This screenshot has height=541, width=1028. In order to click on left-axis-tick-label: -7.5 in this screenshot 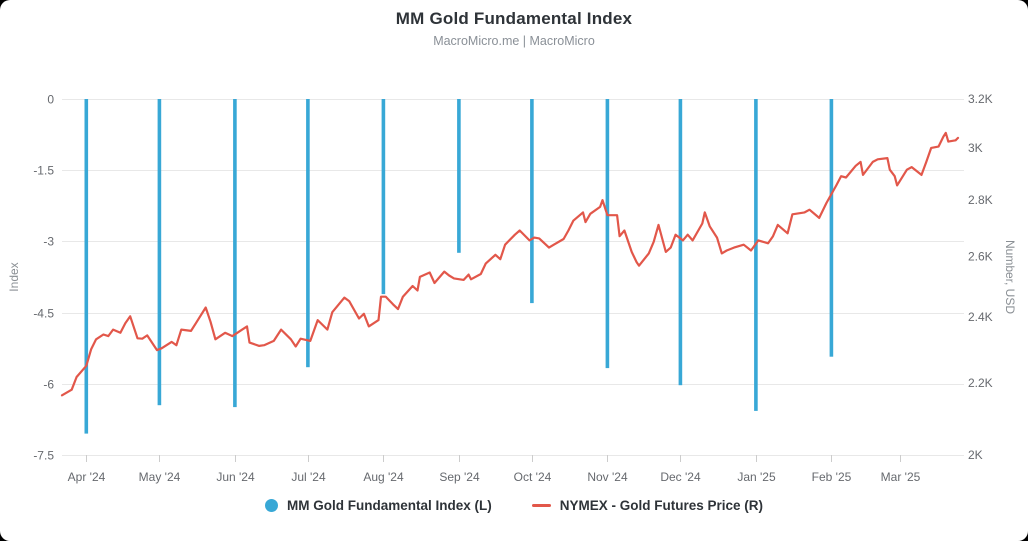, I will do `click(43, 456)`.